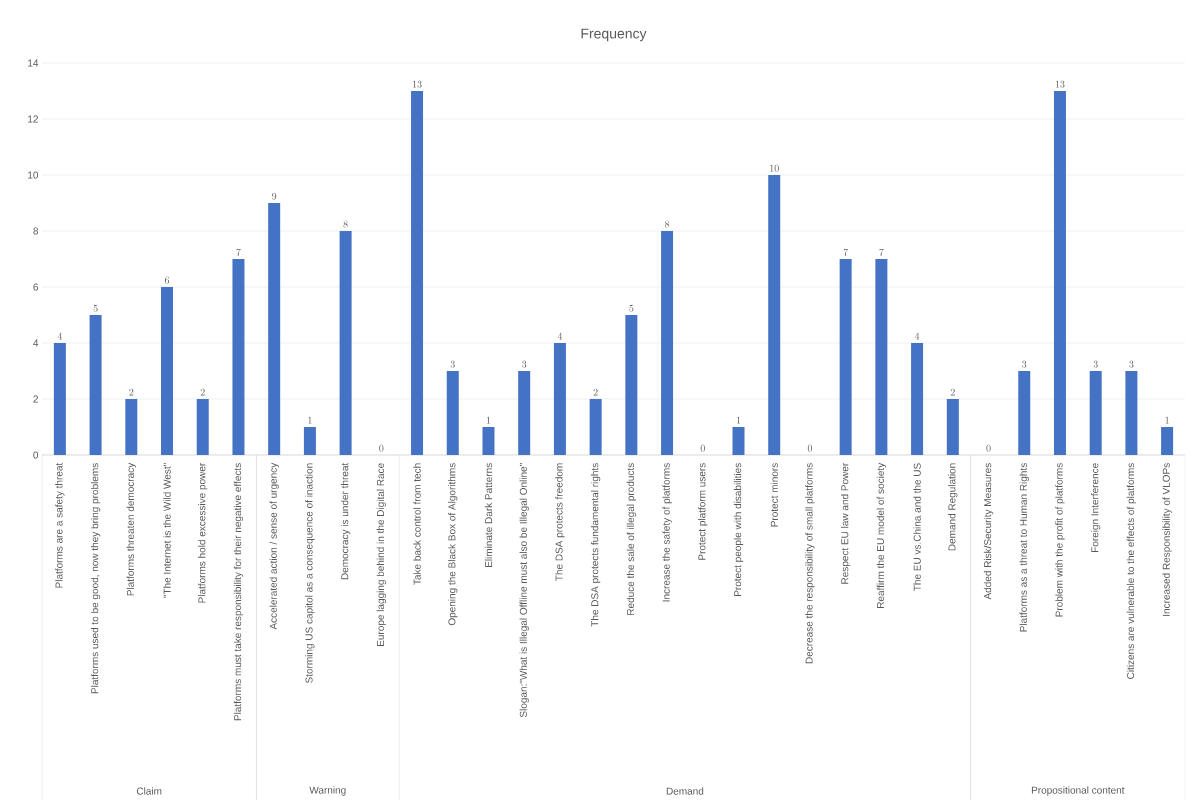 This screenshot has height=800, width=1189. Describe the element at coordinates (327, 791) in the screenshot. I see `text: Warning` at that location.